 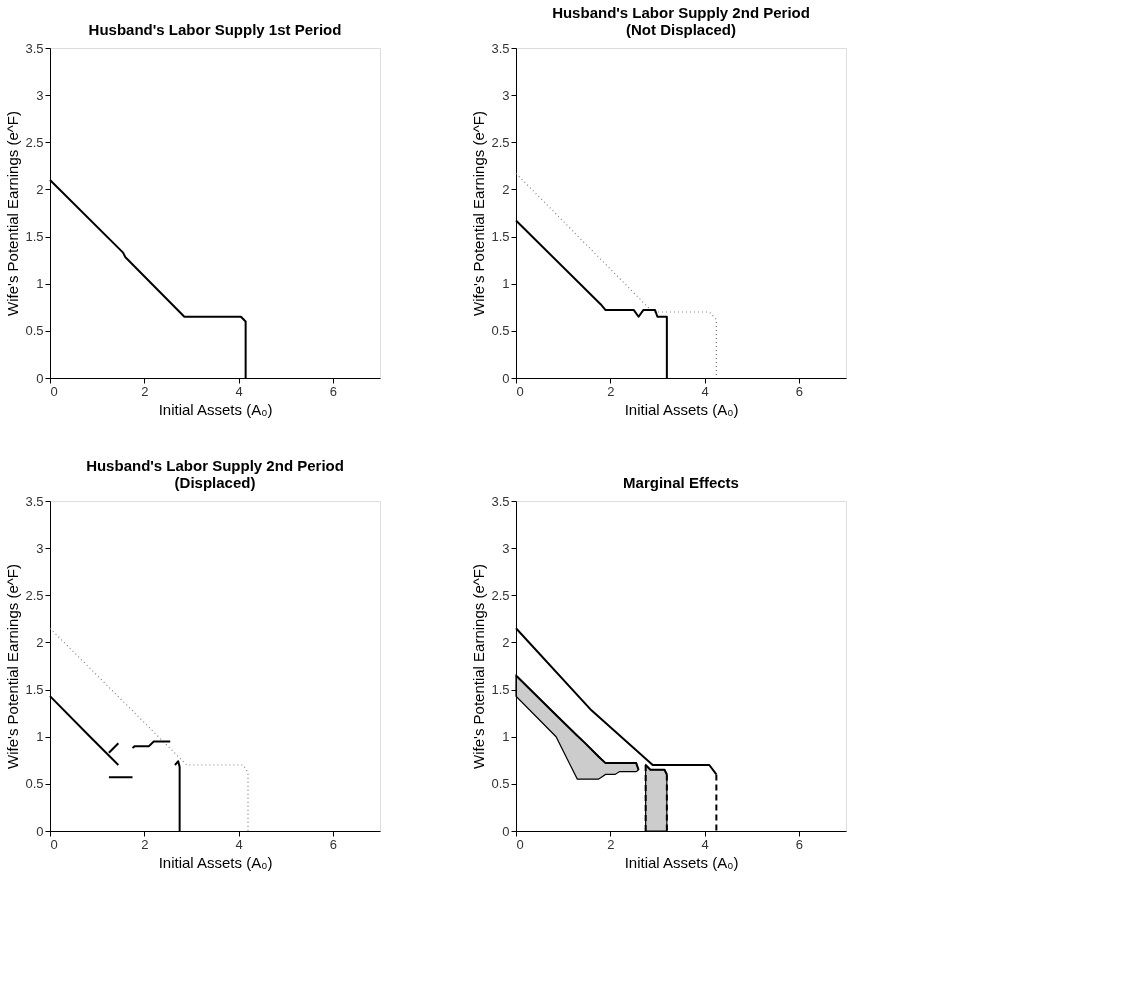 I want to click on chart-title: Husband's Labor Supply 2nd Period (Displaced), so click(x=215, y=474).